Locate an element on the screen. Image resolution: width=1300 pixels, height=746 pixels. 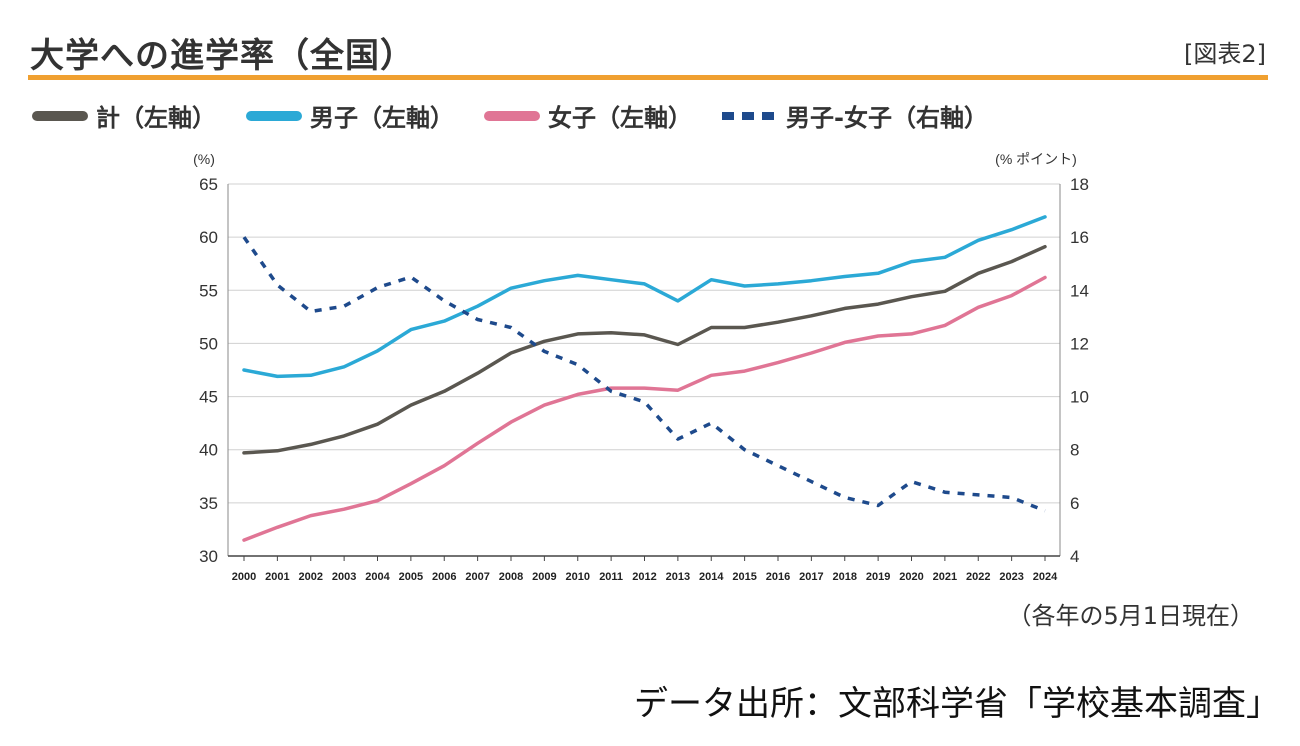
legend-item-total: 計（左軸） is located at coordinates (124, 115).